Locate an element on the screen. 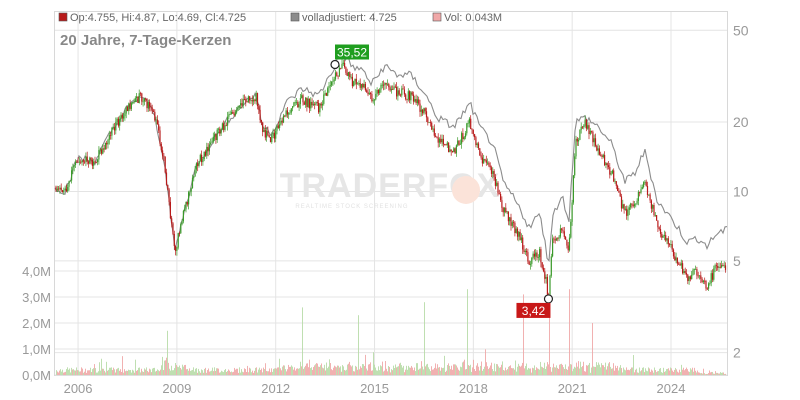 The image size is (800, 400). watermark-logo is located at coordinates (466, 190).